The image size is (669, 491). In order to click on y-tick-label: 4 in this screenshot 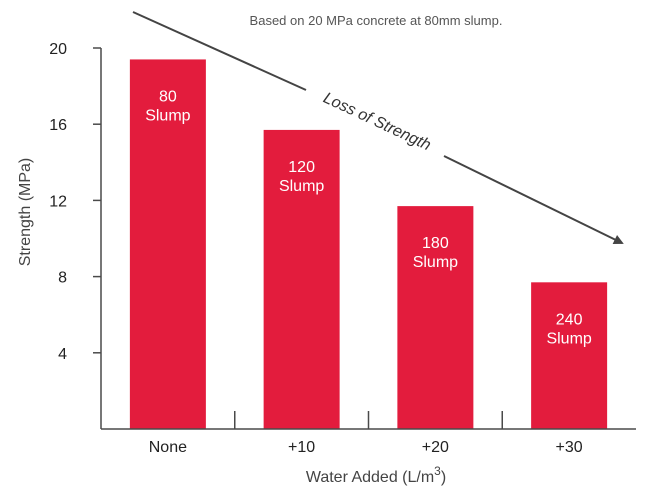, I will do `click(62, 354)`.